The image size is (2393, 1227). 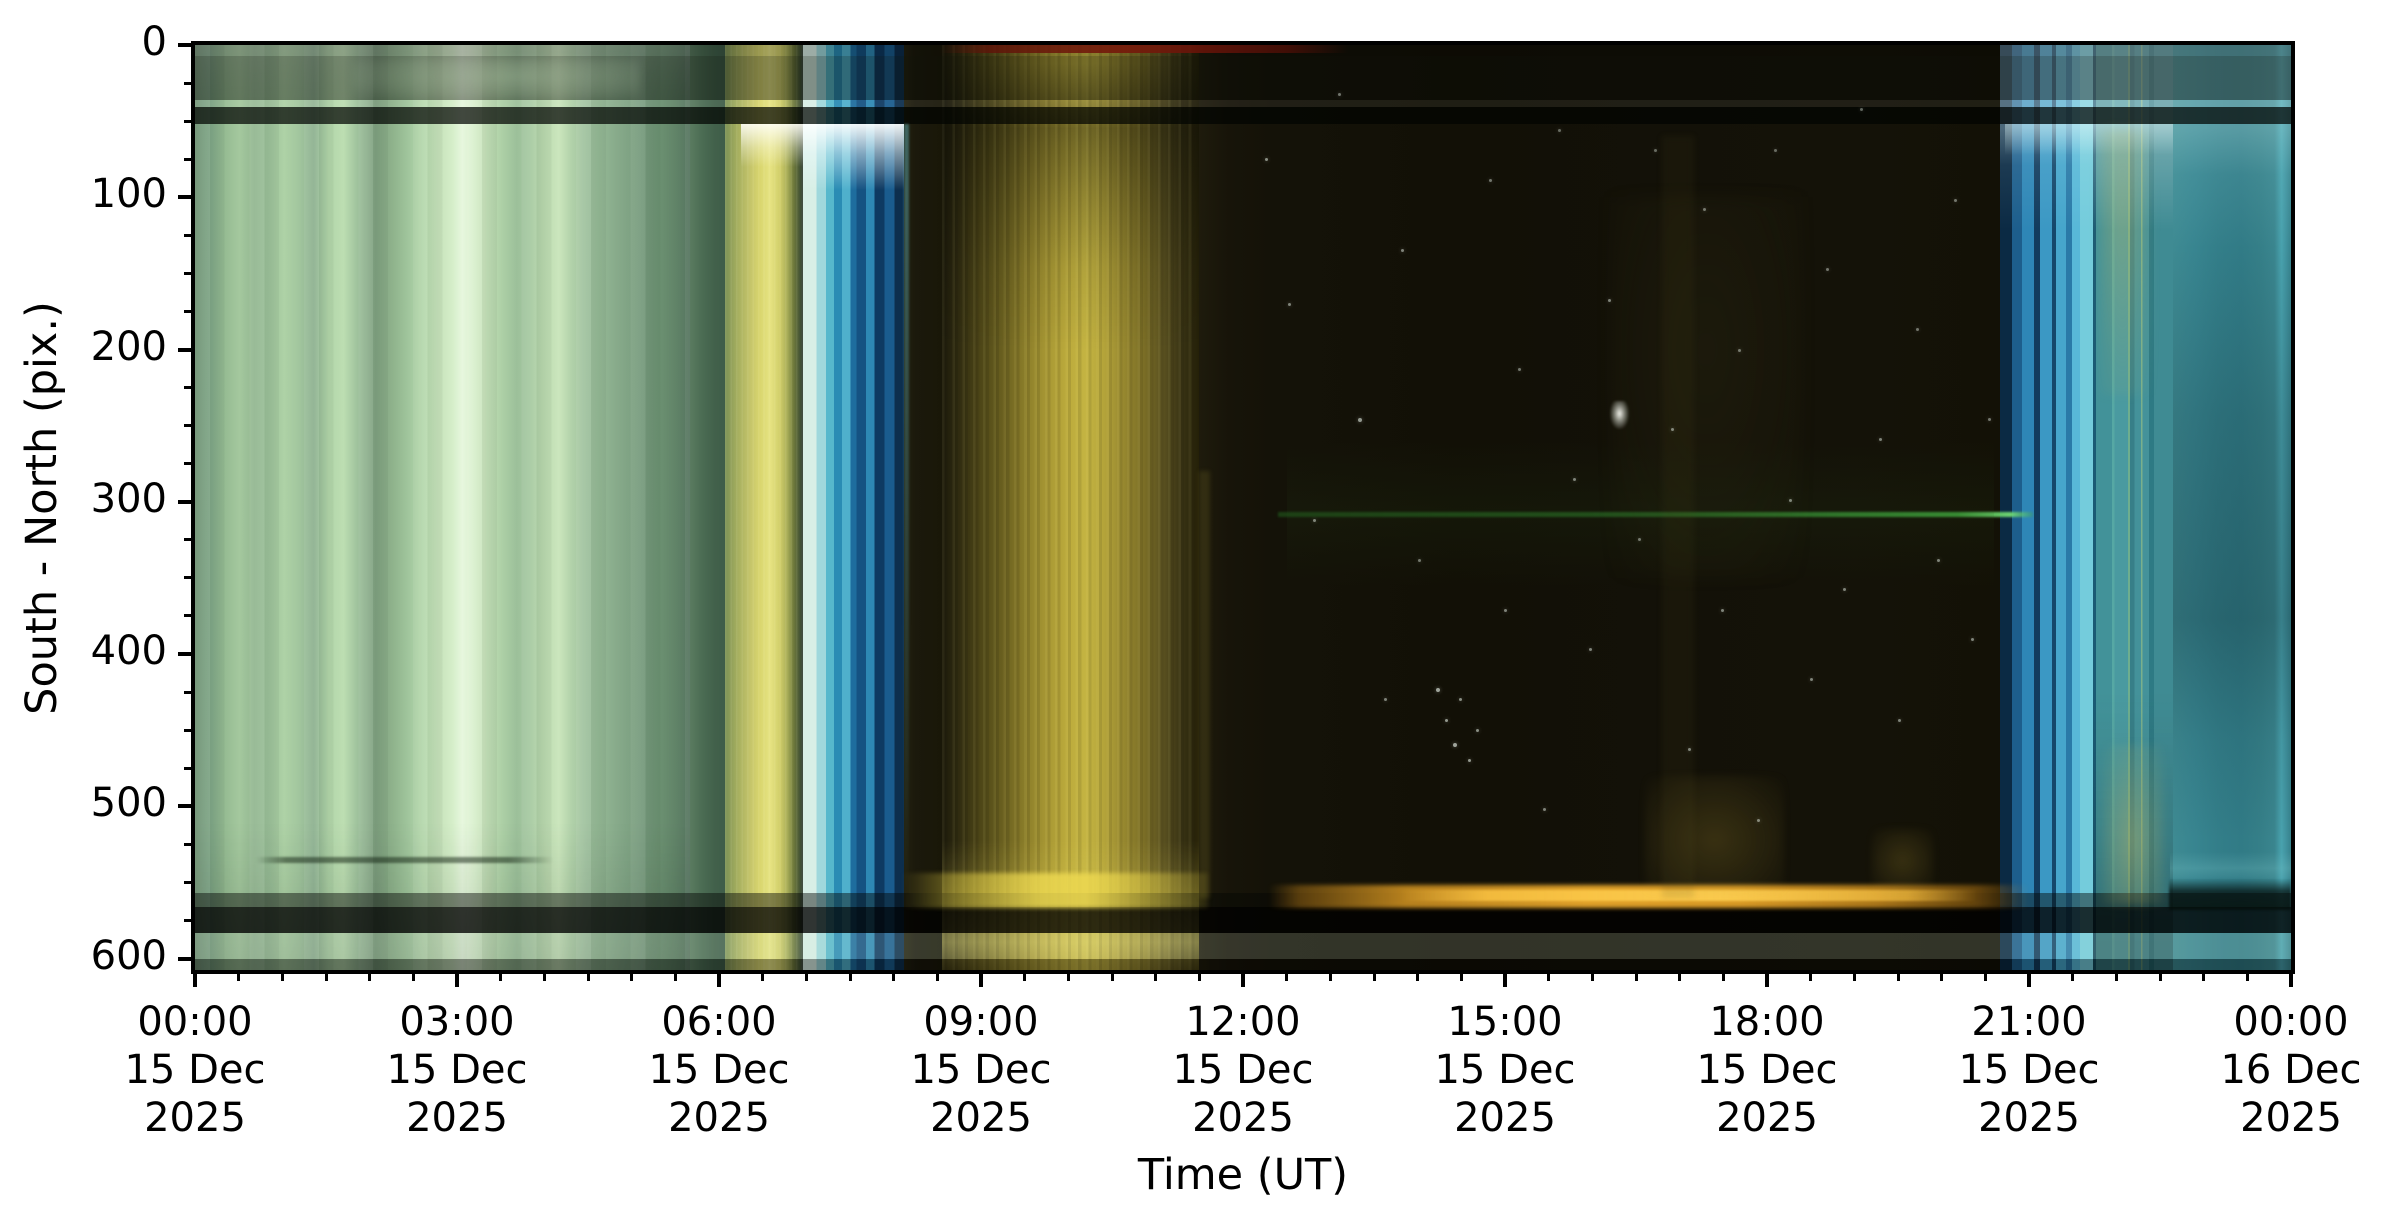 What do you see at coordinates (405, 859) in the screenshot?
I see `feature-thin-dark-line-left` at bounding box center [405, 859].